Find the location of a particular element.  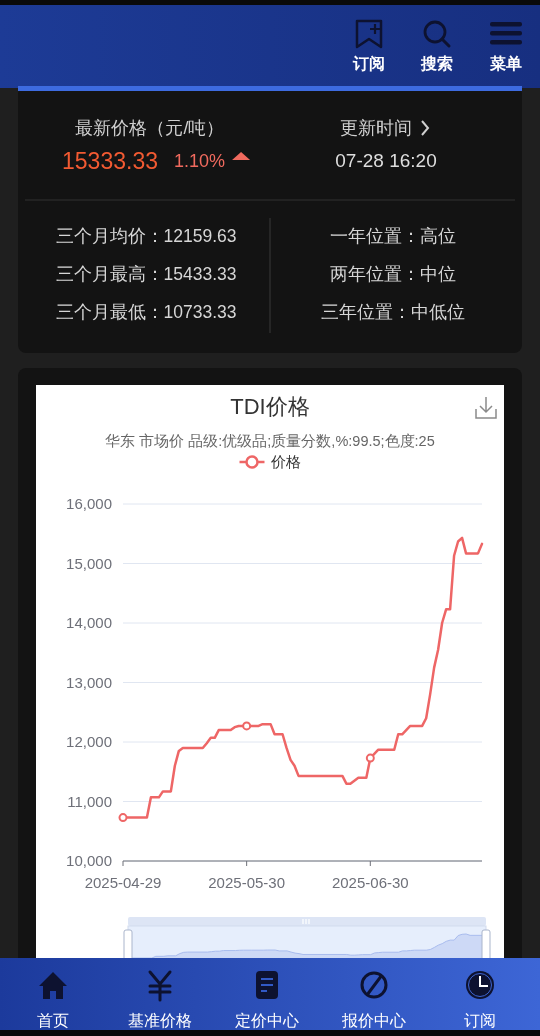

chart-title: TDI价格 is located at coordinates (270, 406).